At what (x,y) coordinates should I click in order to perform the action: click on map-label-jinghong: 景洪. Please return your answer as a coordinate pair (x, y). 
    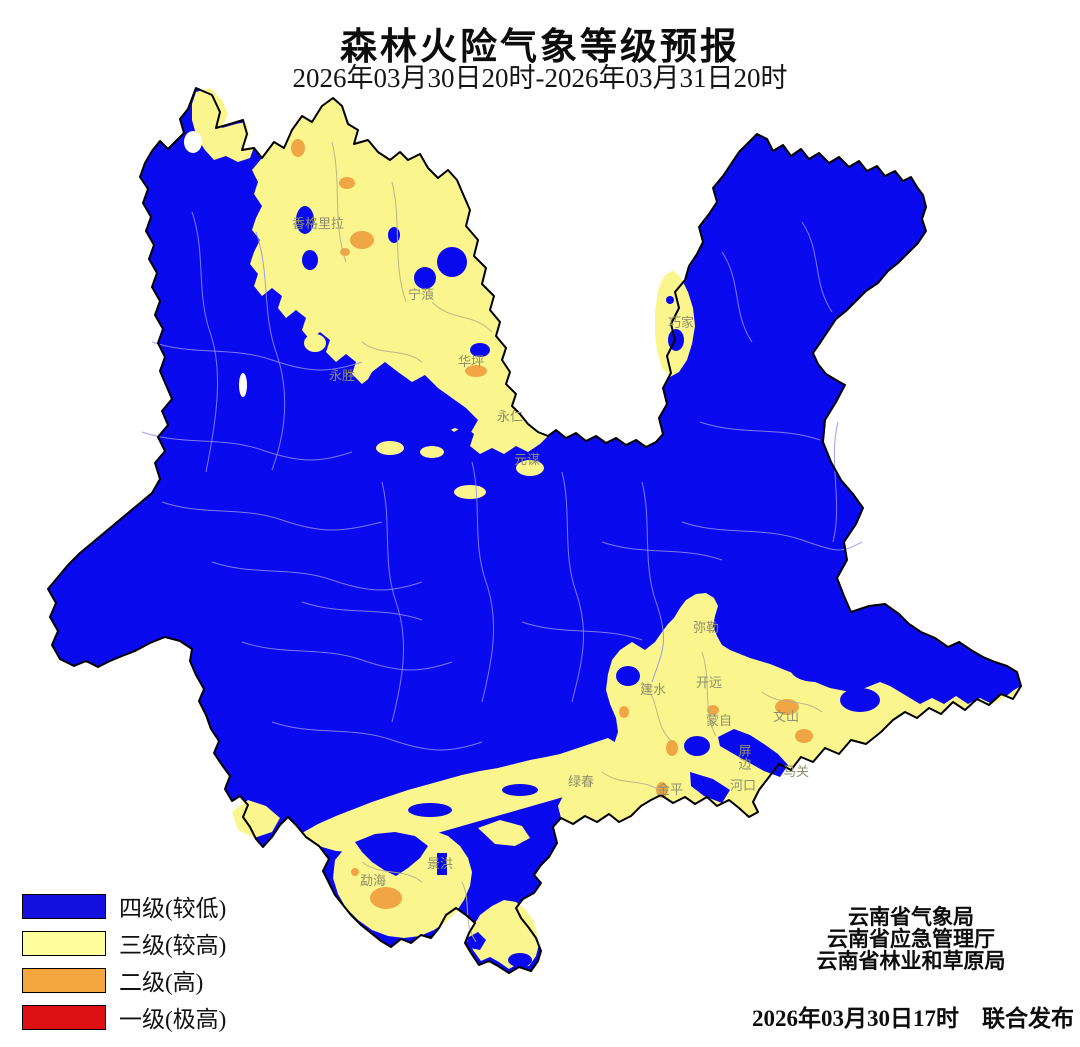
    Looking at the image, I should click on (440, 863).